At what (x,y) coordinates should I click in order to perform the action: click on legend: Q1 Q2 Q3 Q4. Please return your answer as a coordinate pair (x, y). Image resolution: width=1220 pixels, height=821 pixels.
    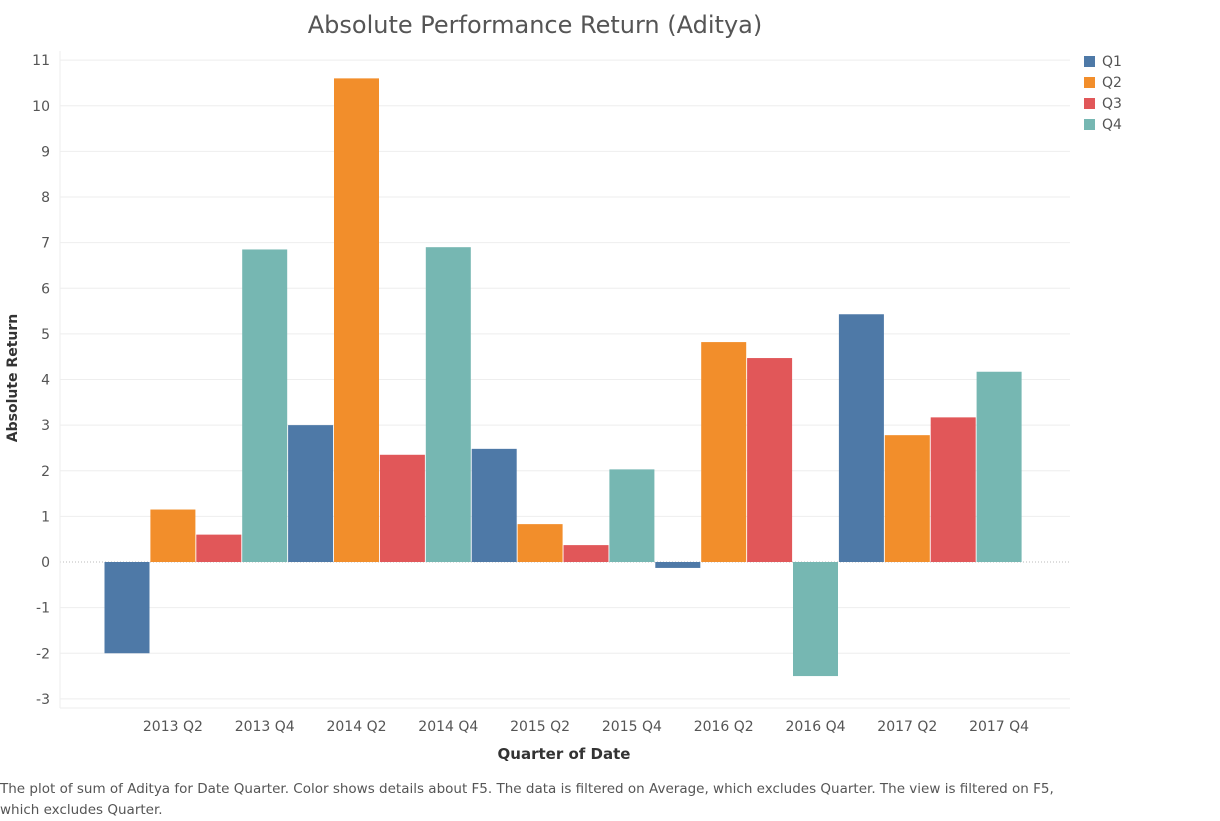
    Looking at the image, I should click on (1103, 93).